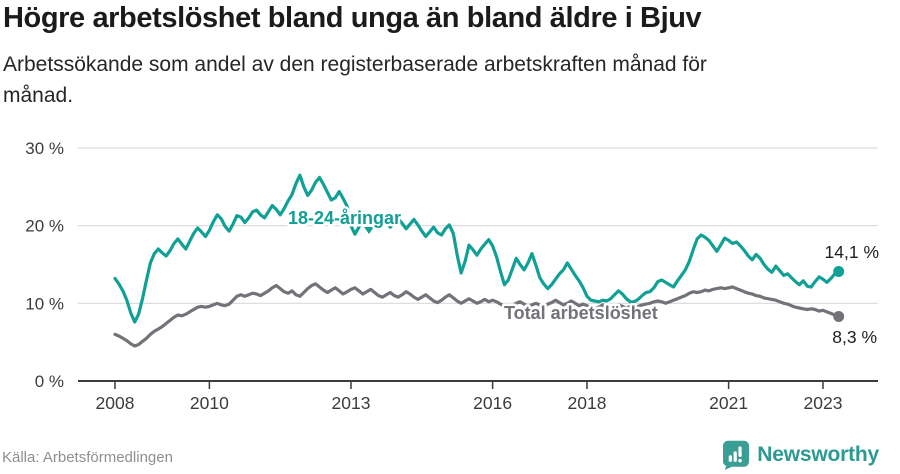  Describe the element at coordinates (587, 403) in the screenshot. I see `x-tick-label: 2018` at that location.